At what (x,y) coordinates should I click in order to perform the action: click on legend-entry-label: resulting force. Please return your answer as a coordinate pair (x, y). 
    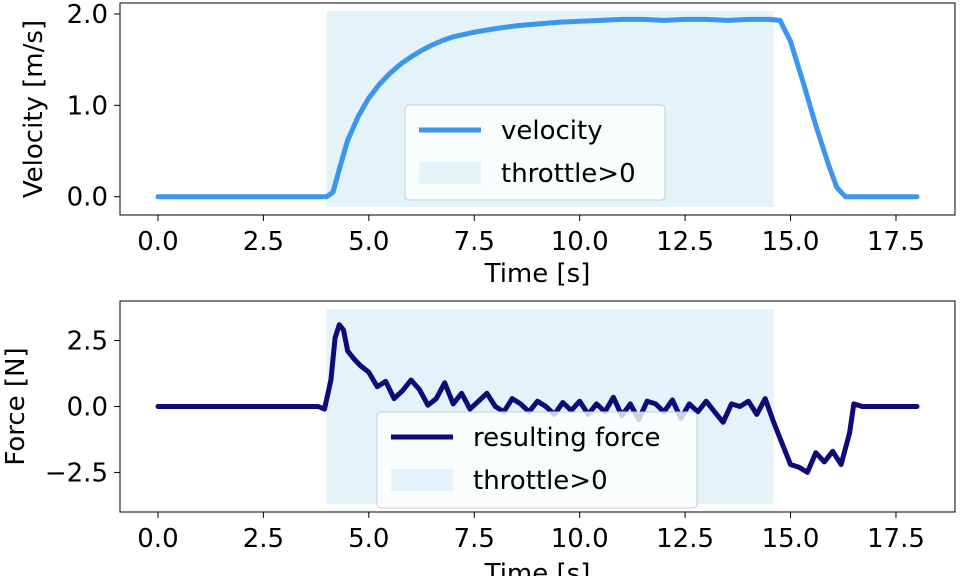
    Looking at the image, I should click on (567, 438).